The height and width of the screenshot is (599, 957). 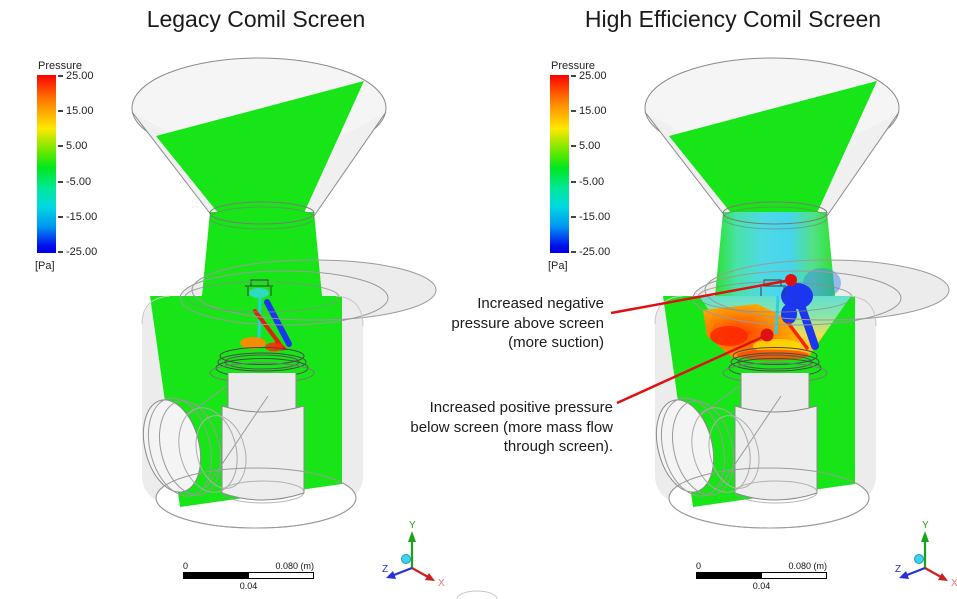 I want to click on impeller, so click(x=266, y=320).